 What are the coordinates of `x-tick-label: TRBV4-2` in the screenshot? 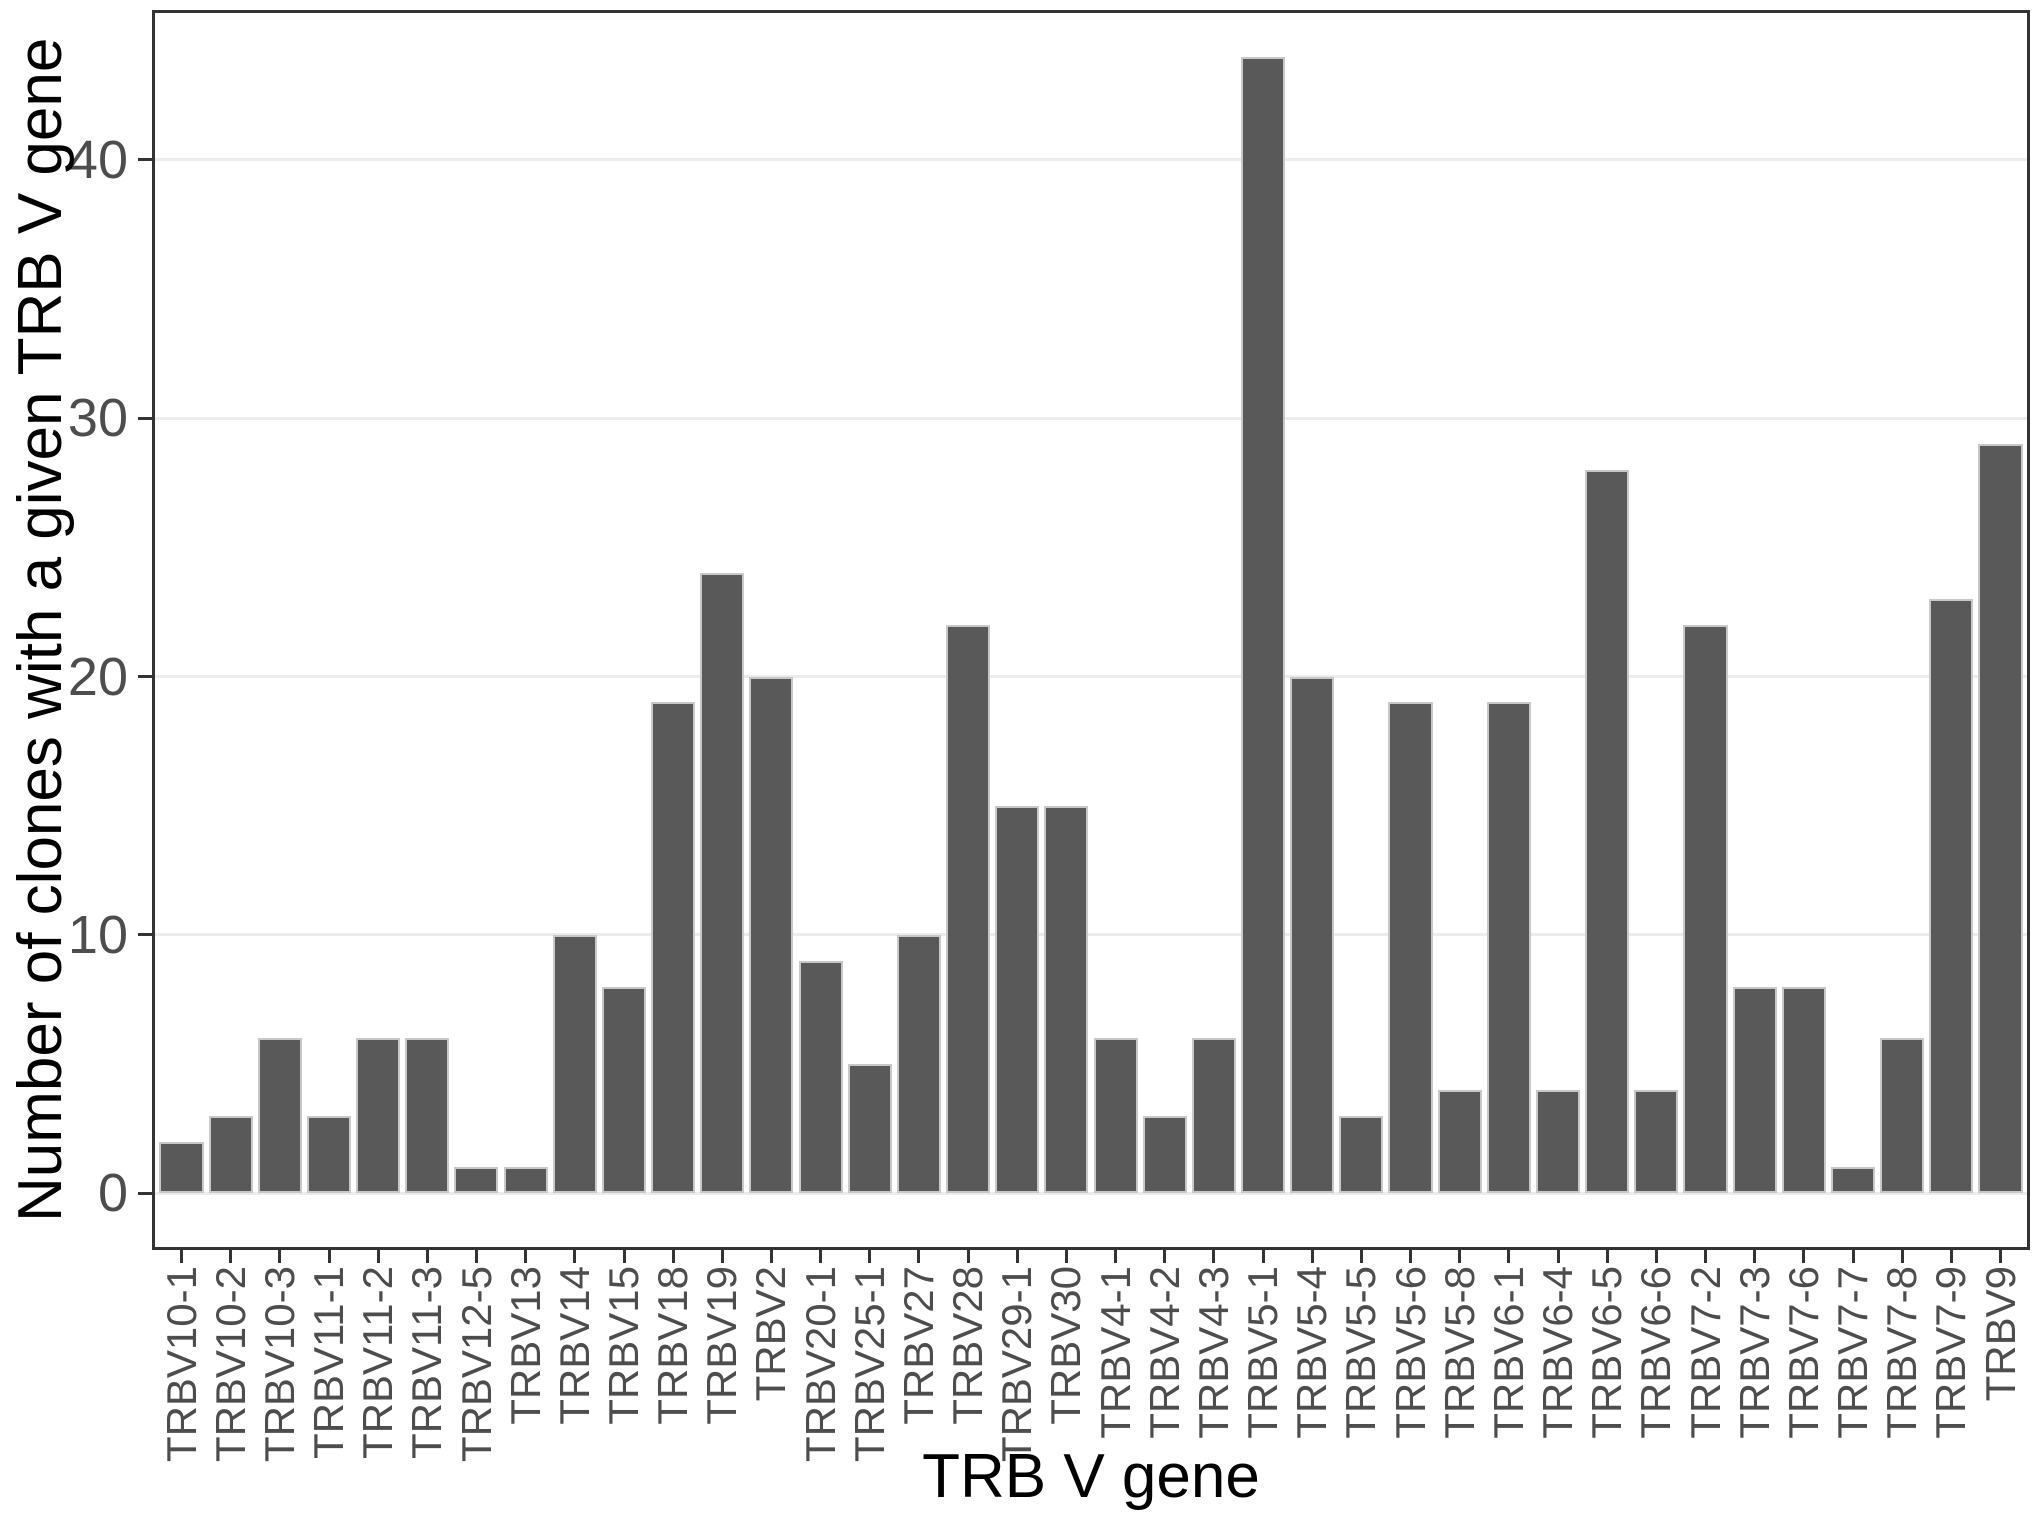 It's located at (1164, 1352).